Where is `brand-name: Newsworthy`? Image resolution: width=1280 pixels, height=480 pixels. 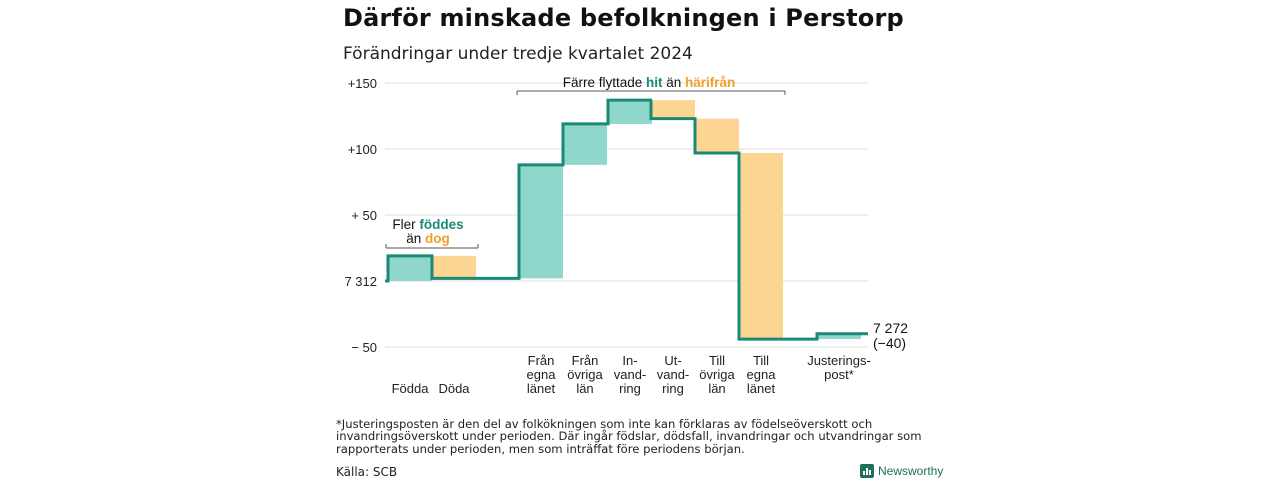 brand-name: Newsworthy is located at coordinates (911, 471).